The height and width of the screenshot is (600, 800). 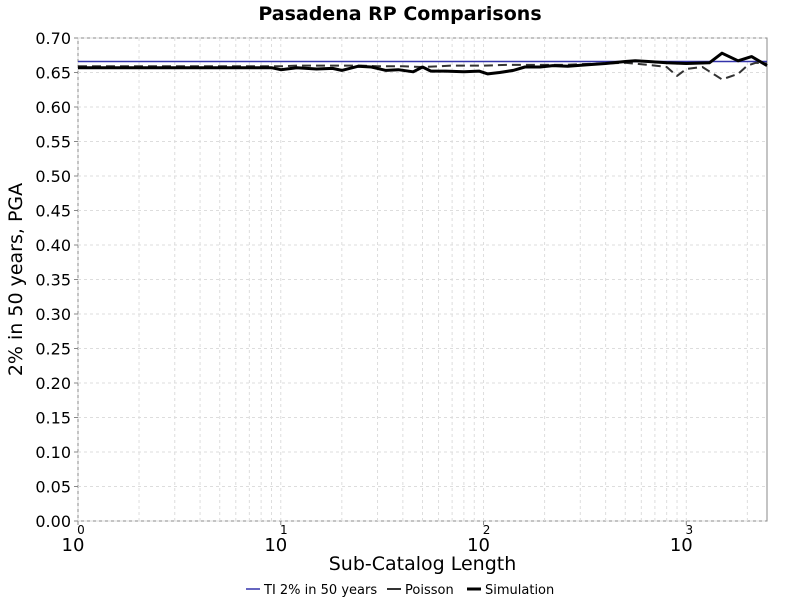 I want to click on y-tick-label: 0.55, so click(x=53, y=142).